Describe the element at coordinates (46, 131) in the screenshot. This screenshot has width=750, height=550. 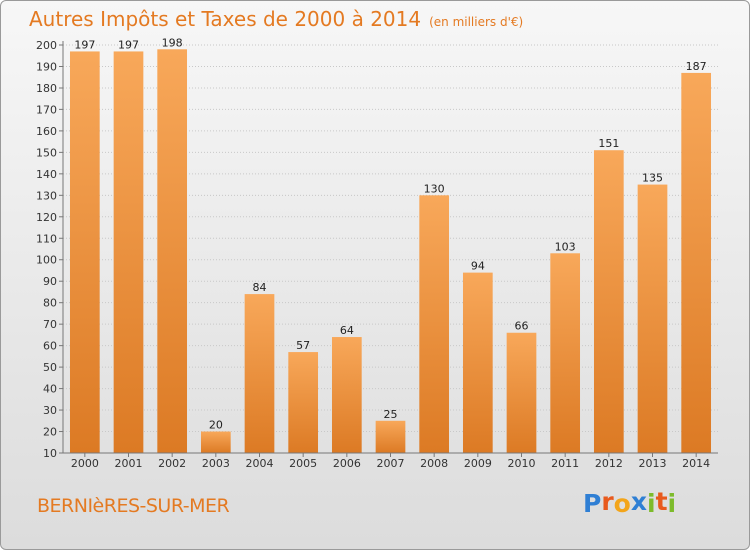
I see `y-tick-label: 160` at that location.